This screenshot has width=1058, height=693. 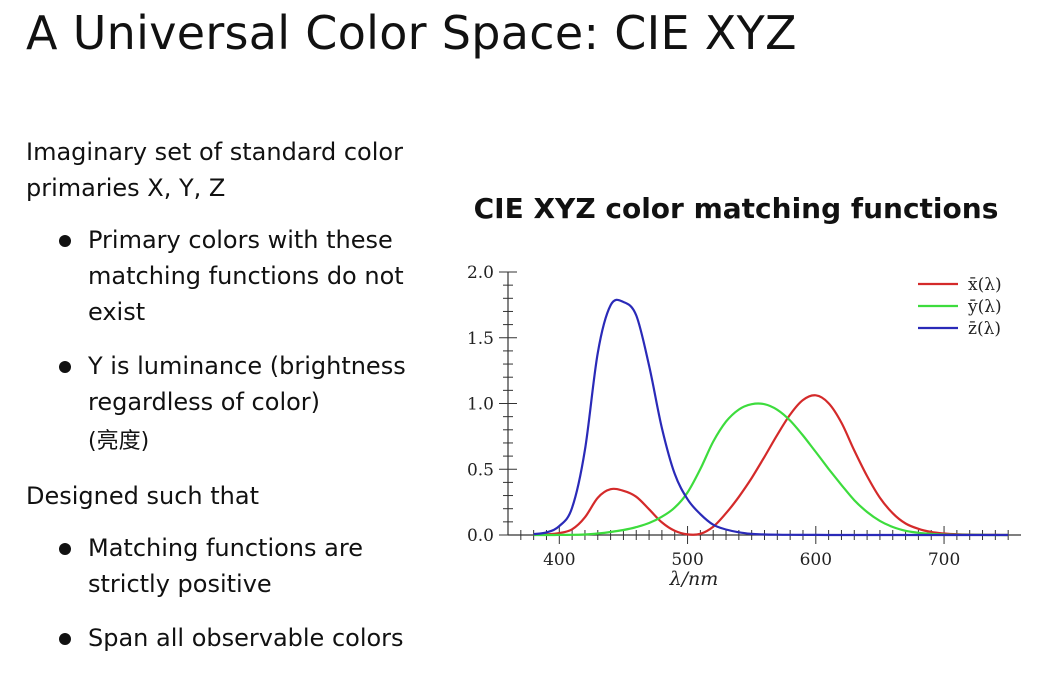 What do you see at coordinates (246, 276) in the screenshot?
I see `bullet-line: matching functions do not` at bounding box center [246, 276].